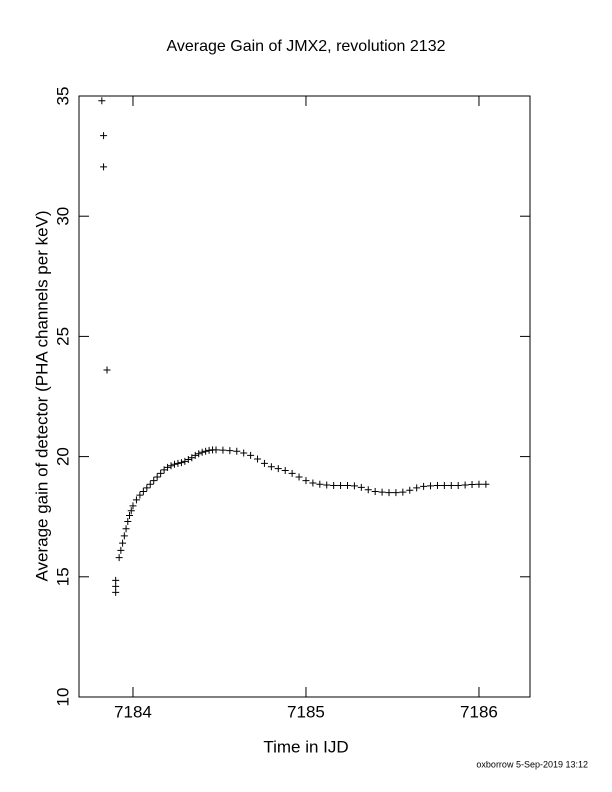 This screenshot has height=792, width=612. I want to click on y-tick-label: 30, so click(62, 216).